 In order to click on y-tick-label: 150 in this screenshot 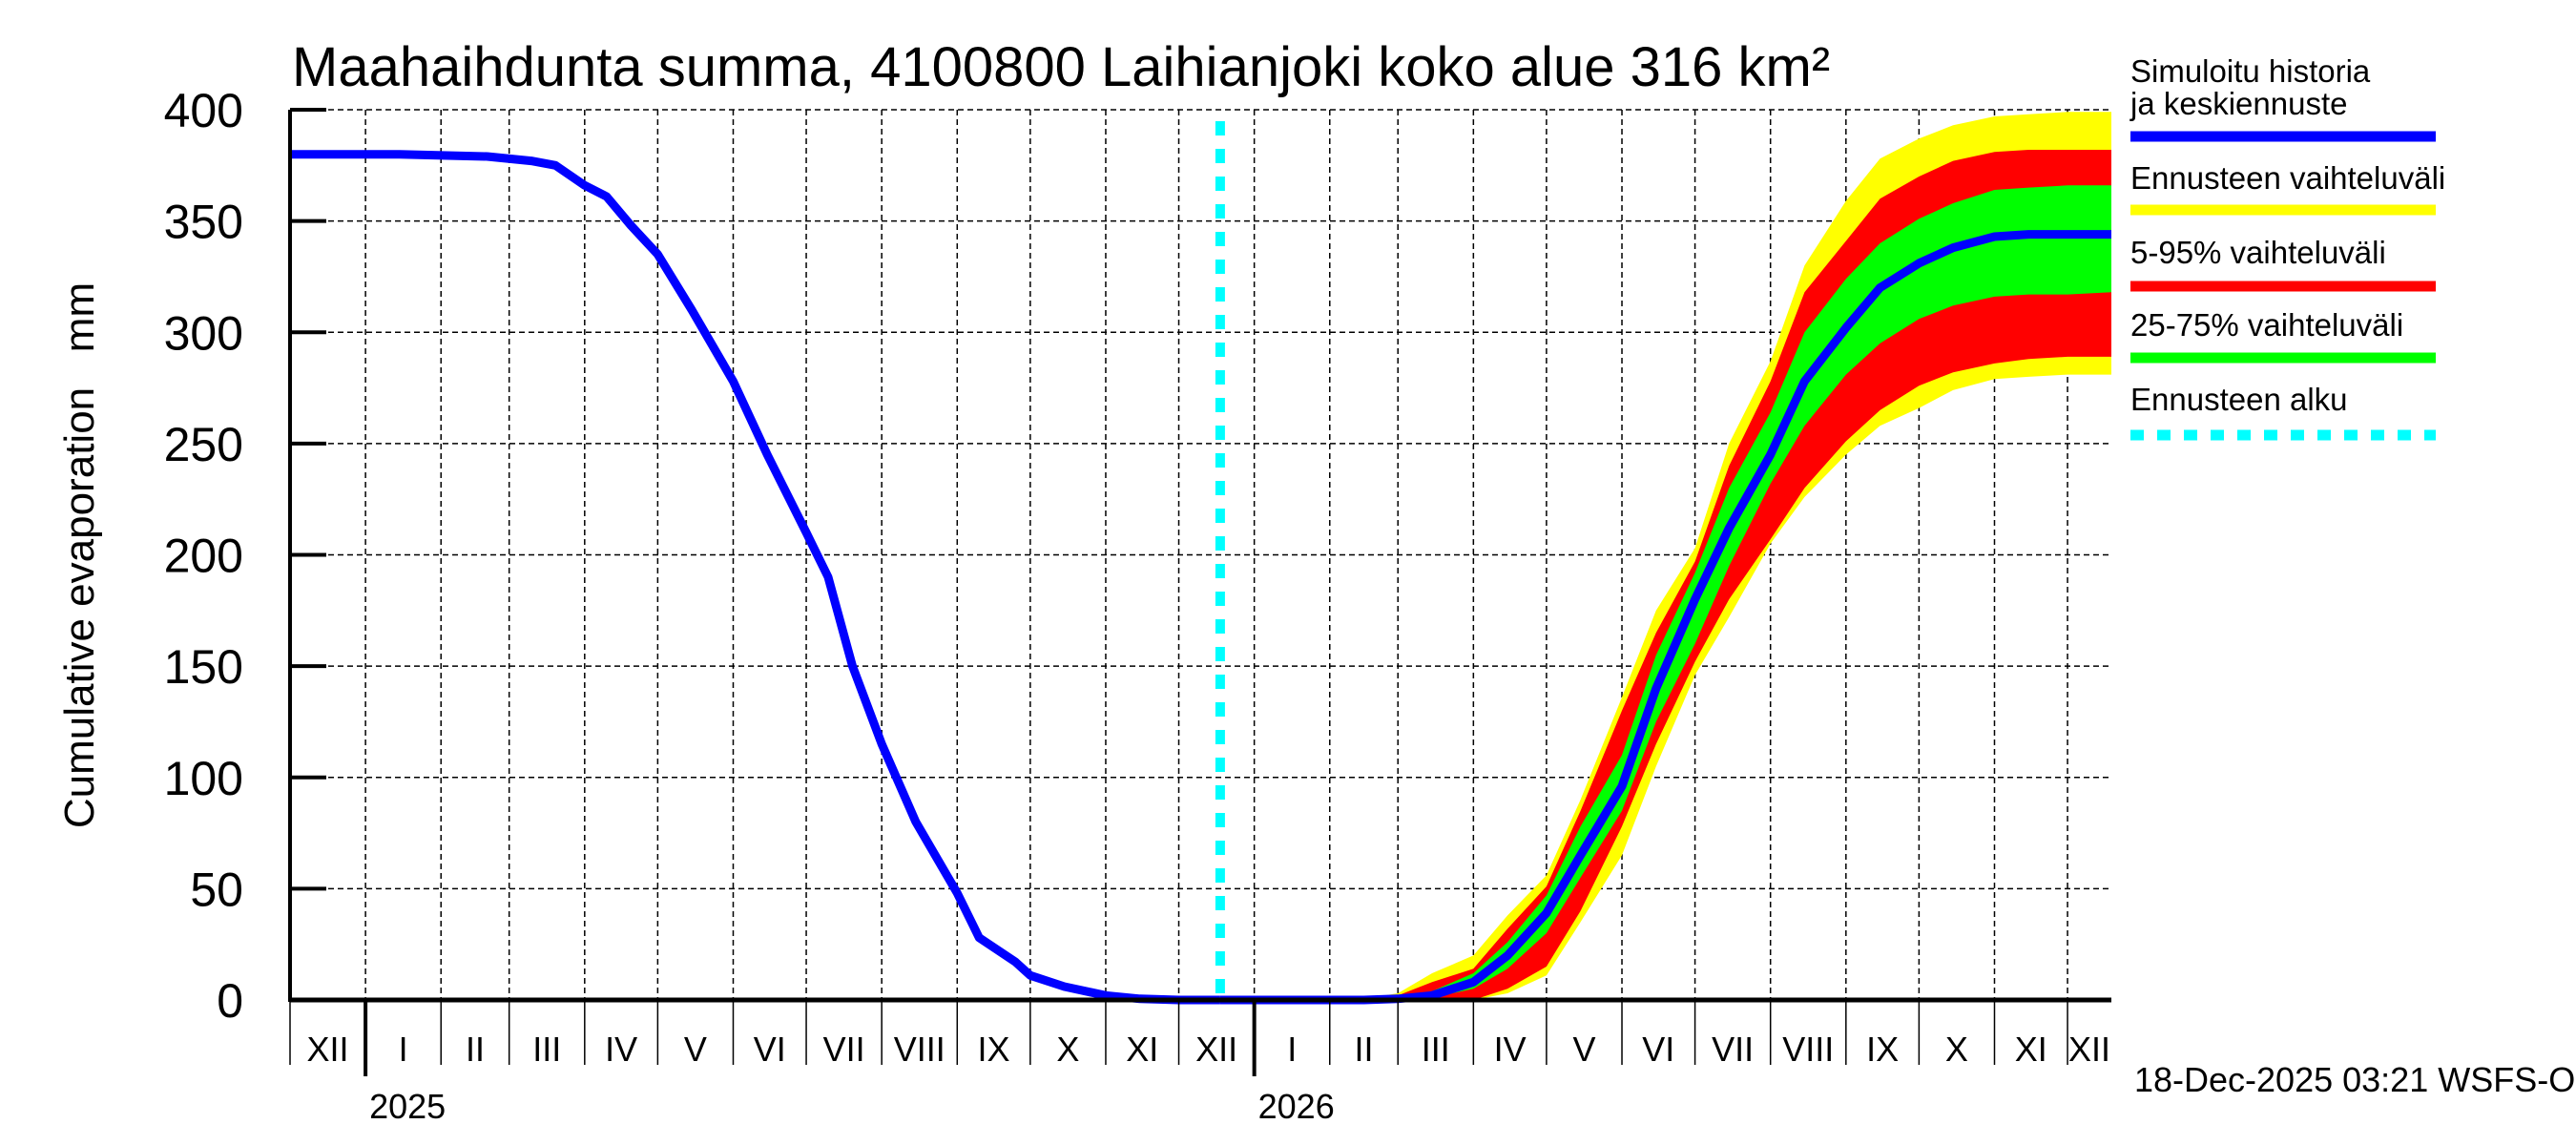, I will do `click(203, 667)`.